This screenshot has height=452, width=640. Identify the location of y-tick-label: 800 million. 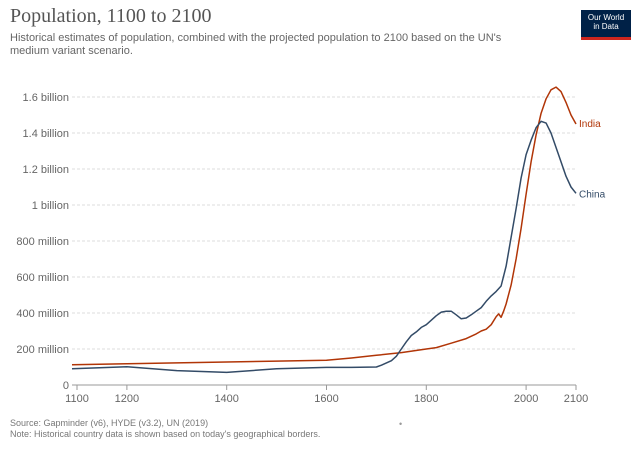
(42, 242).